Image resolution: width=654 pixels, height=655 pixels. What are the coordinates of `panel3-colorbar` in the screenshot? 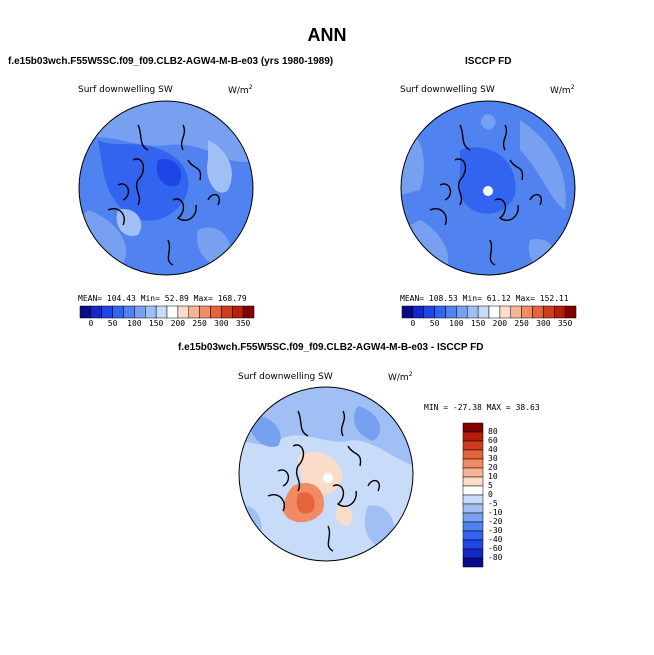 It's located at (473, 495).